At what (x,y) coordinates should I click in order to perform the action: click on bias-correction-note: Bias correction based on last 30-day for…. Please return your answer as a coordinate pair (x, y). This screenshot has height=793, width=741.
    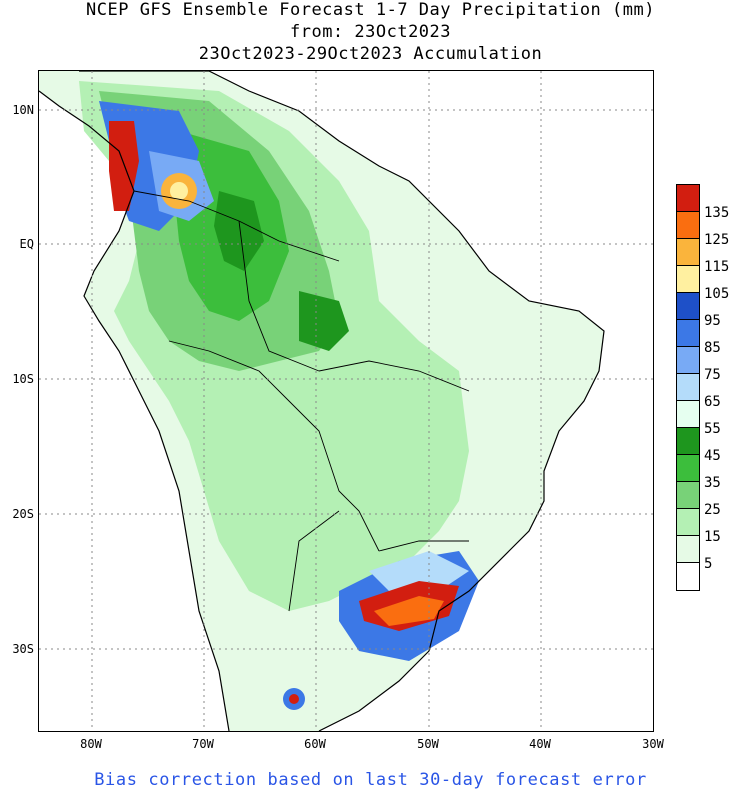
    Looking at the image, I should click on (370, 780).